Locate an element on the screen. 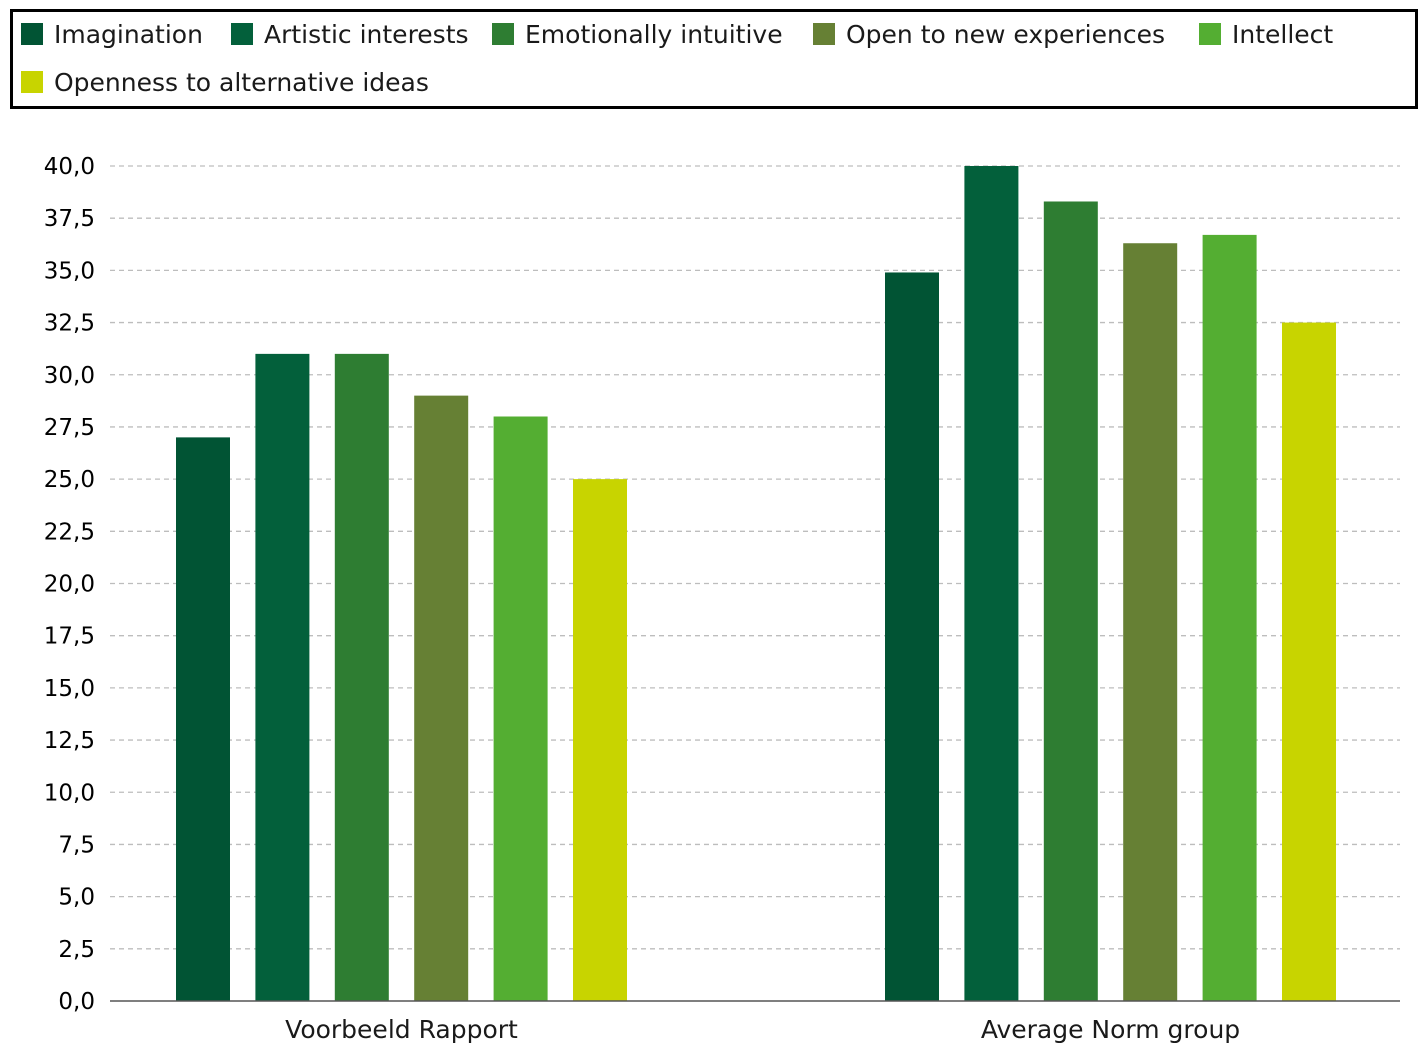 This screenshot has height=1044, width=1423. y-tick-label: 2,5 is located at coordinates (76, 950).